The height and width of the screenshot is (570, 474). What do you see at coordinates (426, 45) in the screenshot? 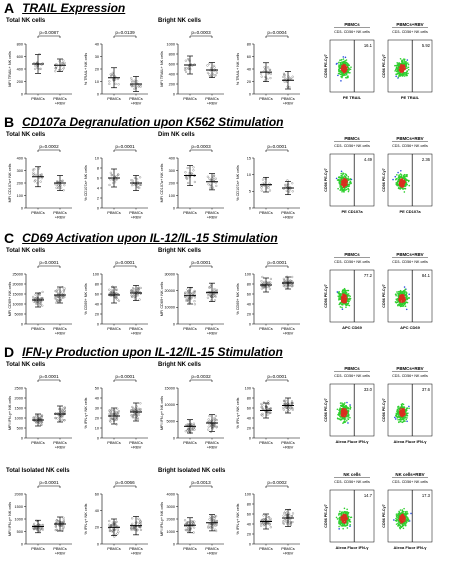
I see `gate-percentage: 5.92` at bounding box center [426, 45].